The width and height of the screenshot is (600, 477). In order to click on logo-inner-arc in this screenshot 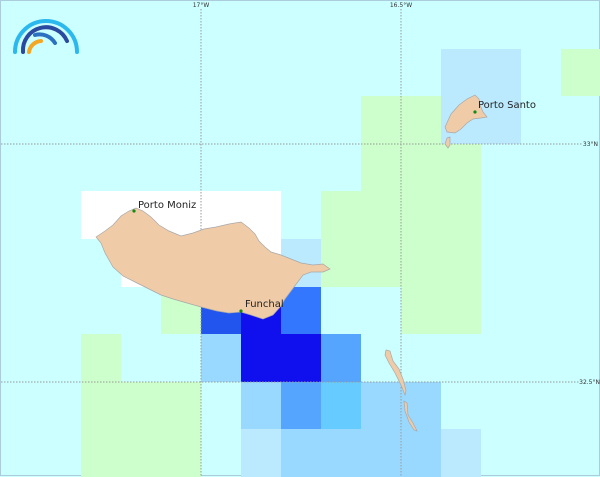, I will do `click(45, 38)`.